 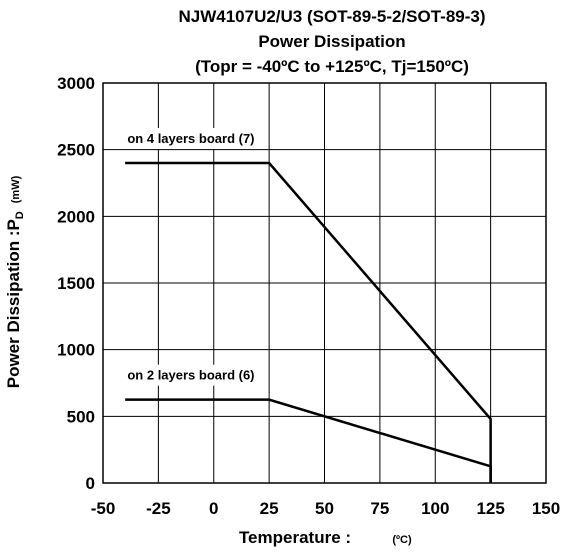 What do you see at coordinates (103, 508) in the screenshot?
I see `x-tick-label: -50` at bounding box center [103, 508].